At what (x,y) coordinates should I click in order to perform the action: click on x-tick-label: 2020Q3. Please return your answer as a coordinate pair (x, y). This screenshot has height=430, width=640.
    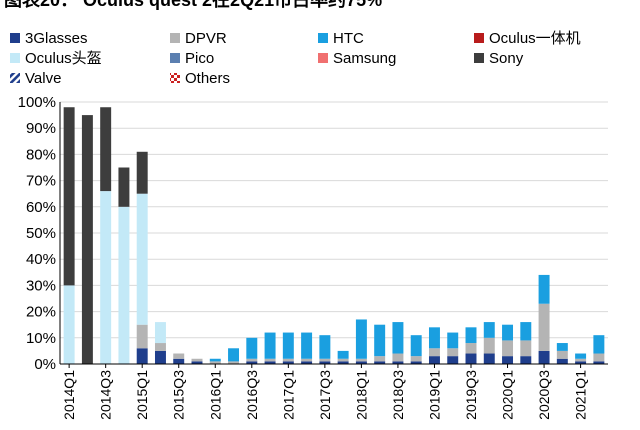
    Looking at the image, I should click on (544, 395).